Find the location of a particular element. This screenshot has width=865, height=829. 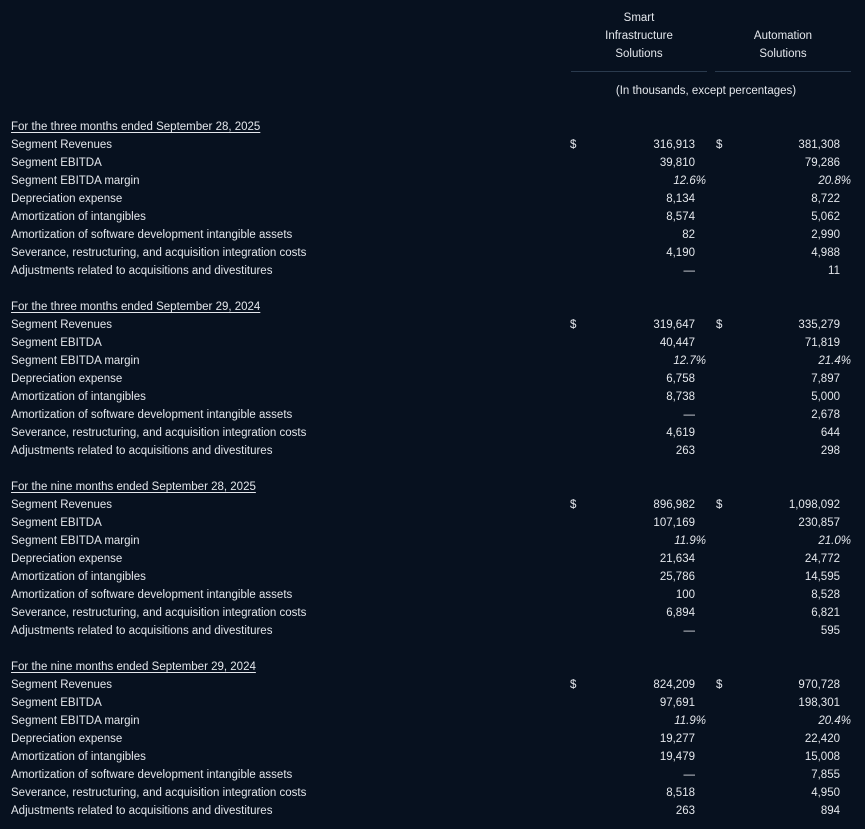

table-row: Segment Revenues $ $824,209 970,728 is located at coordinates (432, 685).